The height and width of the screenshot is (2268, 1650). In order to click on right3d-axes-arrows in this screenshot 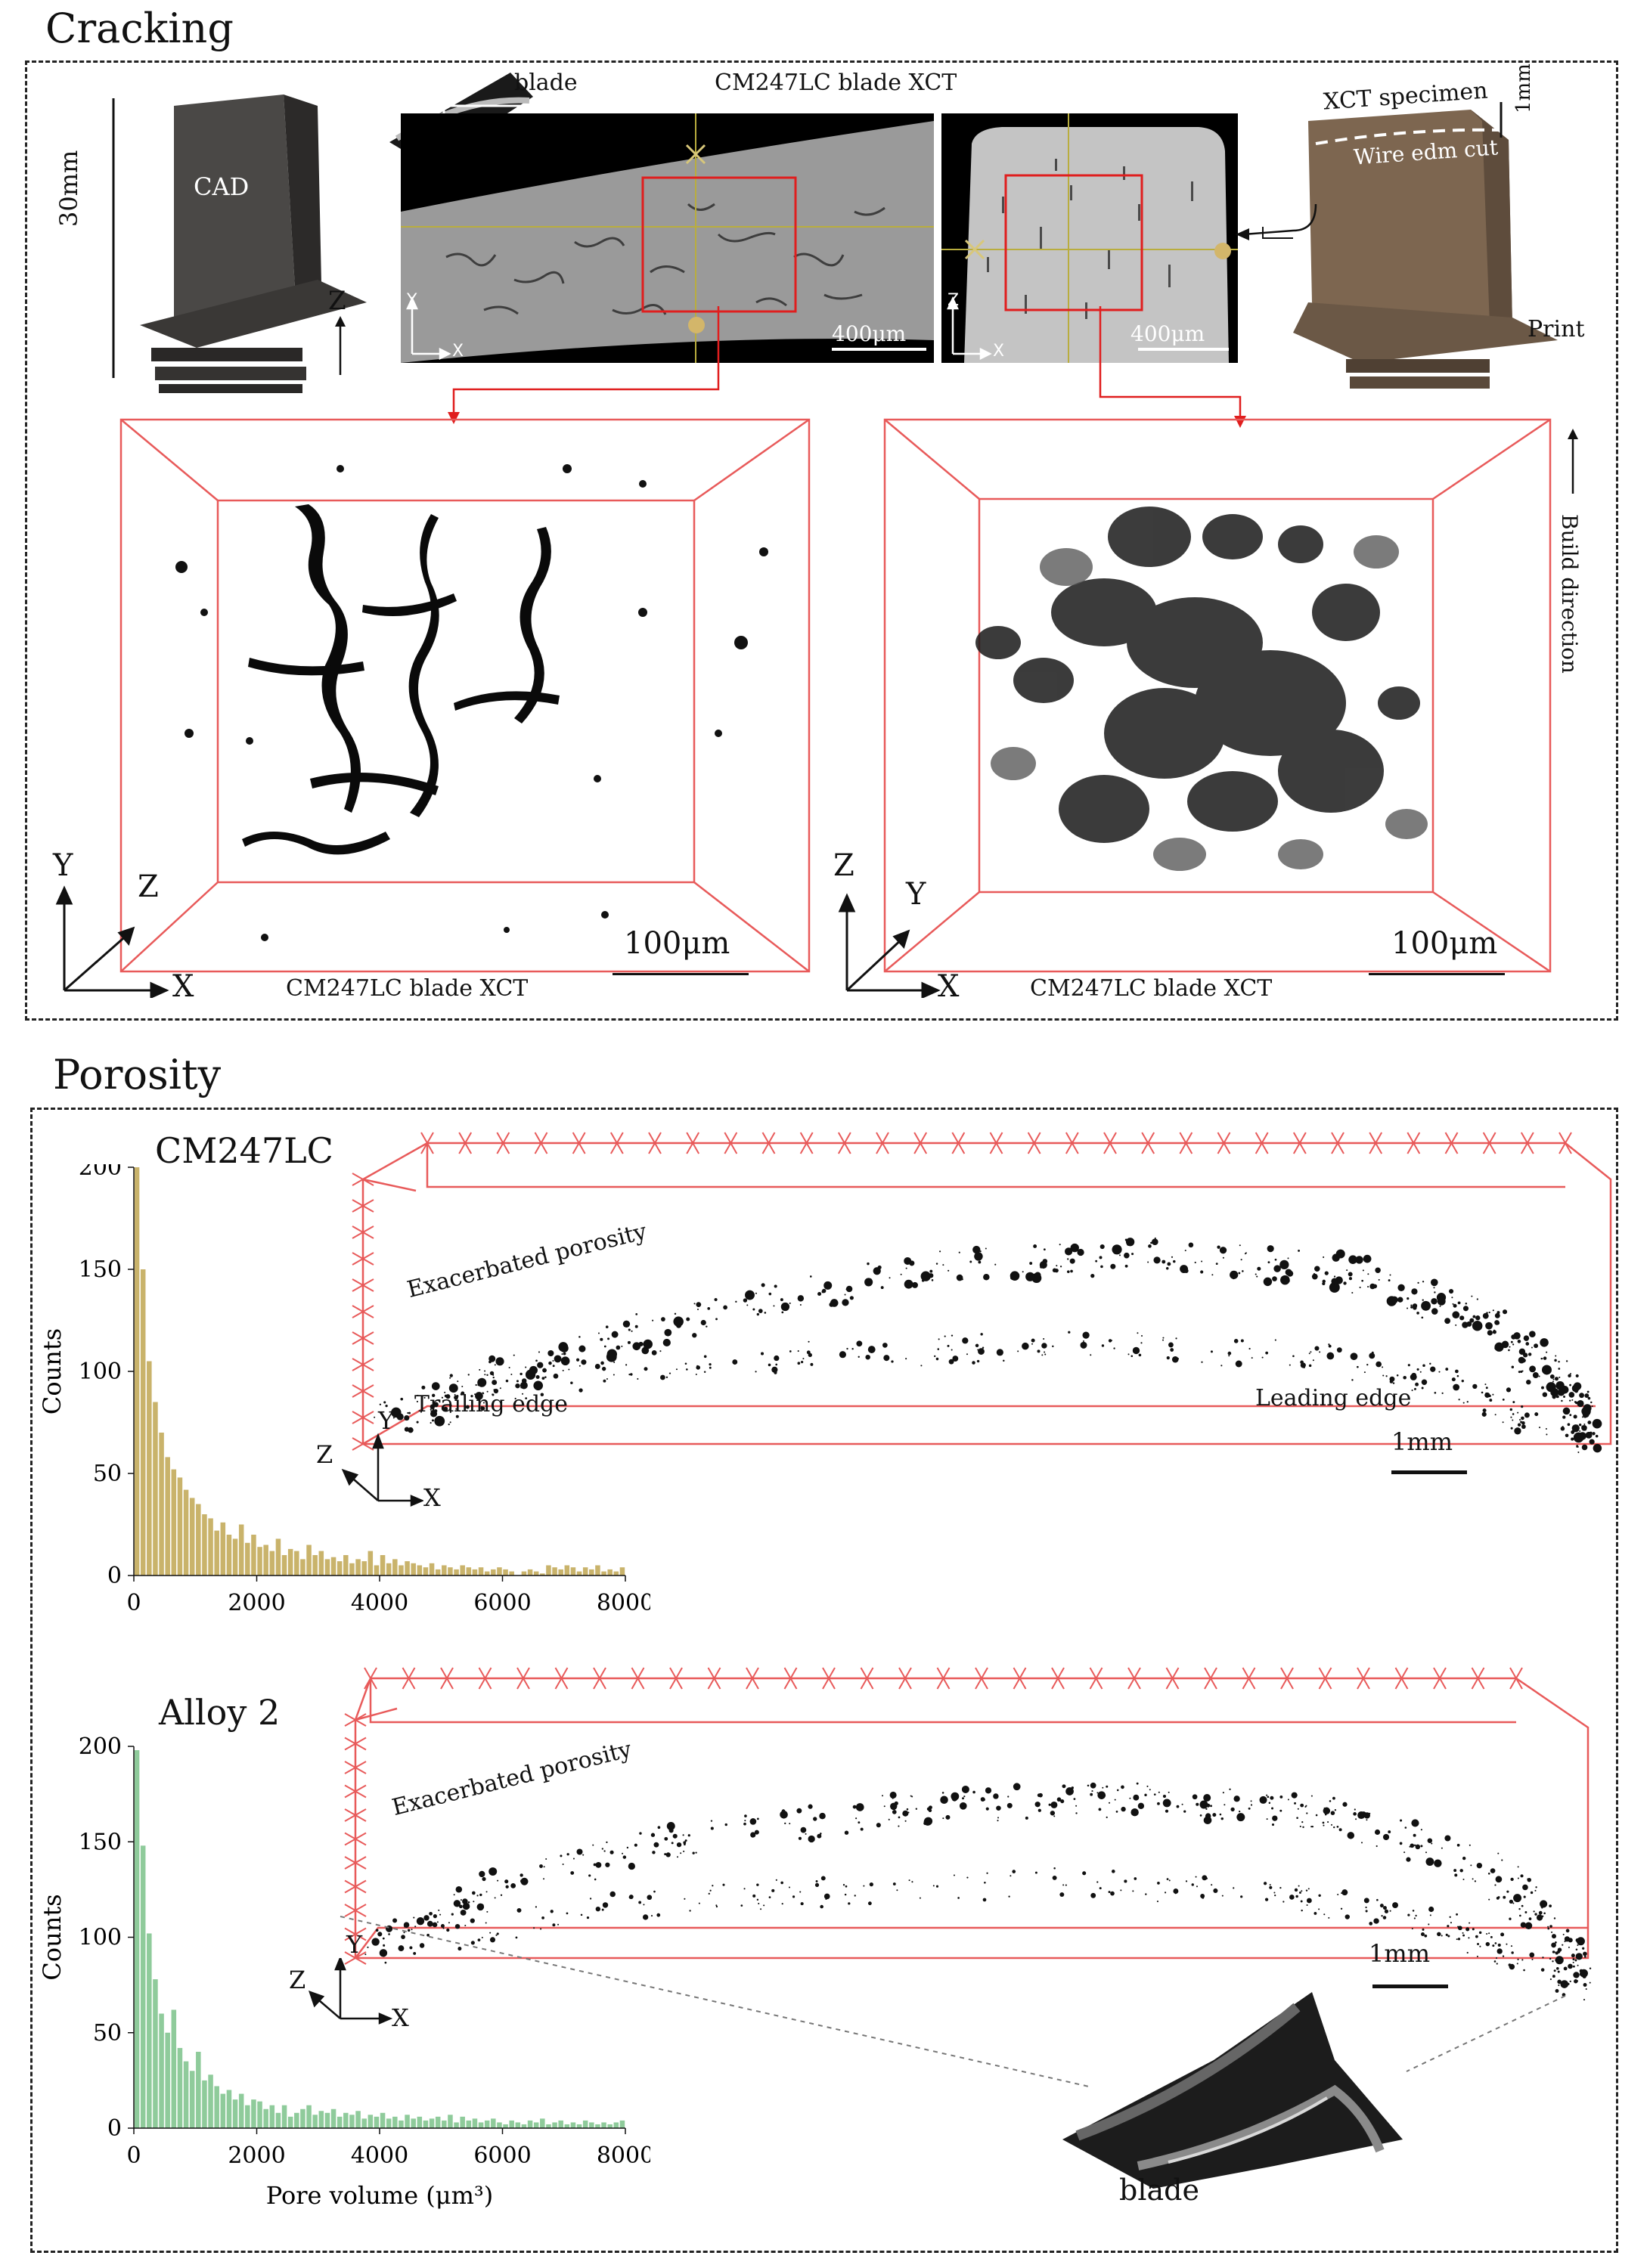, I will do `click(889, 945)`.